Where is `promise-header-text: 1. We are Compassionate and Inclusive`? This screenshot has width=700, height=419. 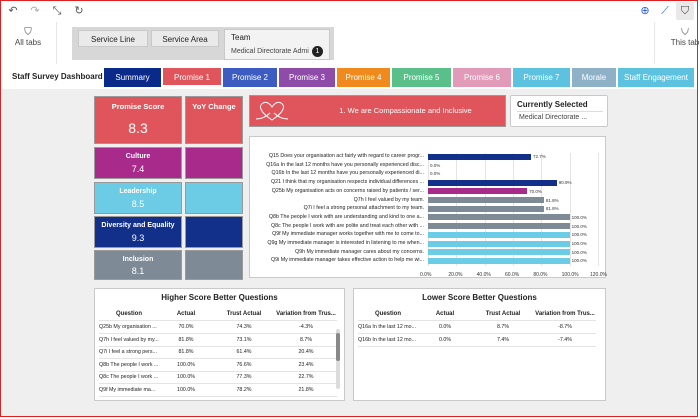 promise-header-text: 1. We are Compassionate and Inclusive is located at coordinates (405, 110).